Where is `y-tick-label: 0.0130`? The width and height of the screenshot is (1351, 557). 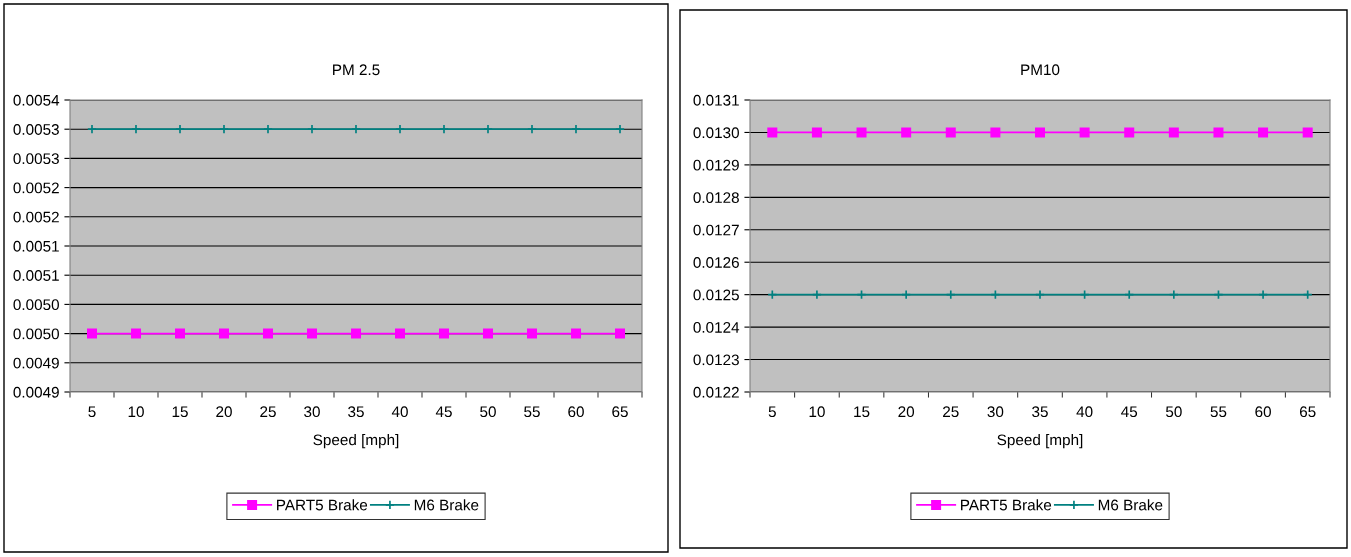 y-tick-label: 0.0130 is located at coordinates (716, 133).